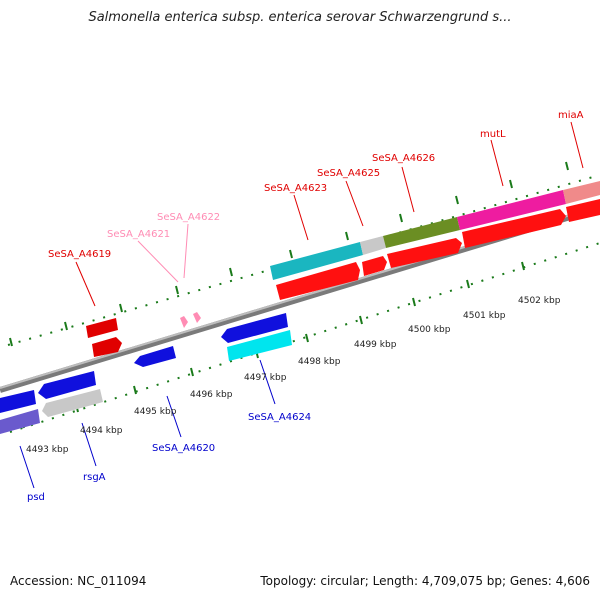  I want to click on gene-label-SeSA_A4622: SeSA_A4622, so click(188, 217).